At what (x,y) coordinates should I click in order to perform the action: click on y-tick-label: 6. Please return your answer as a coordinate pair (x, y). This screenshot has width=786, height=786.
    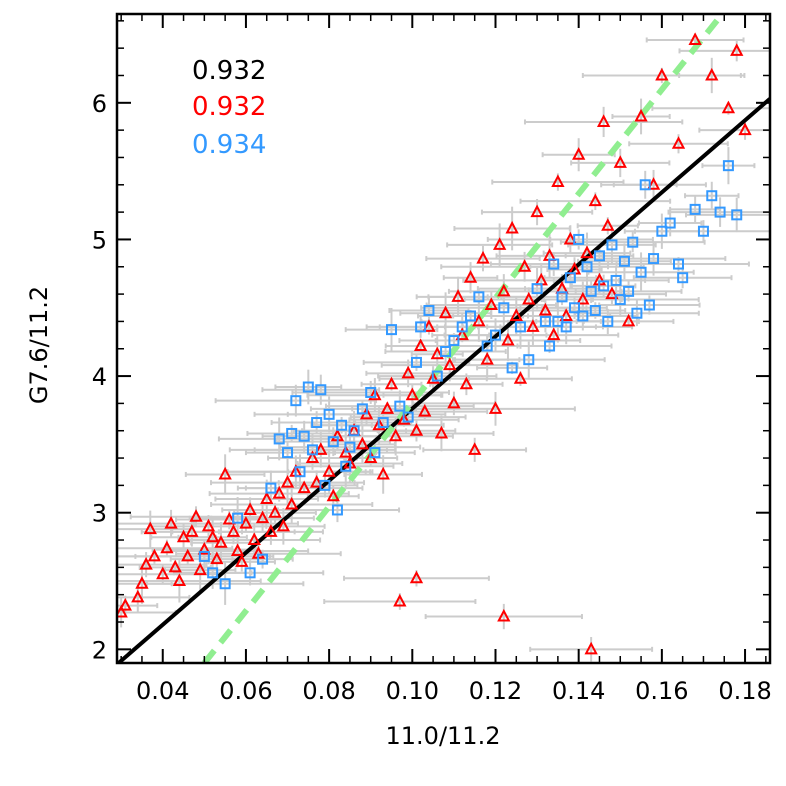
    Looking at the image, I should click on (99, 104).